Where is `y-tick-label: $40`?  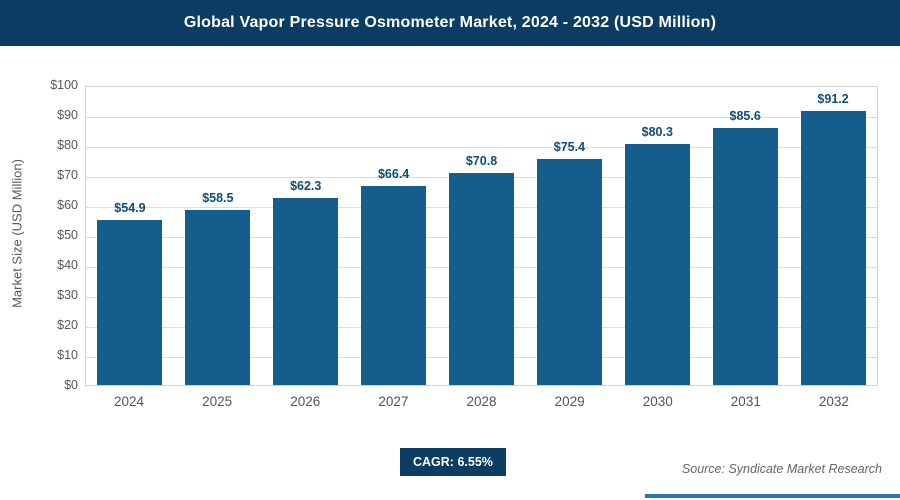 y-tick-label: $40 is located at coordinates (67, 265).